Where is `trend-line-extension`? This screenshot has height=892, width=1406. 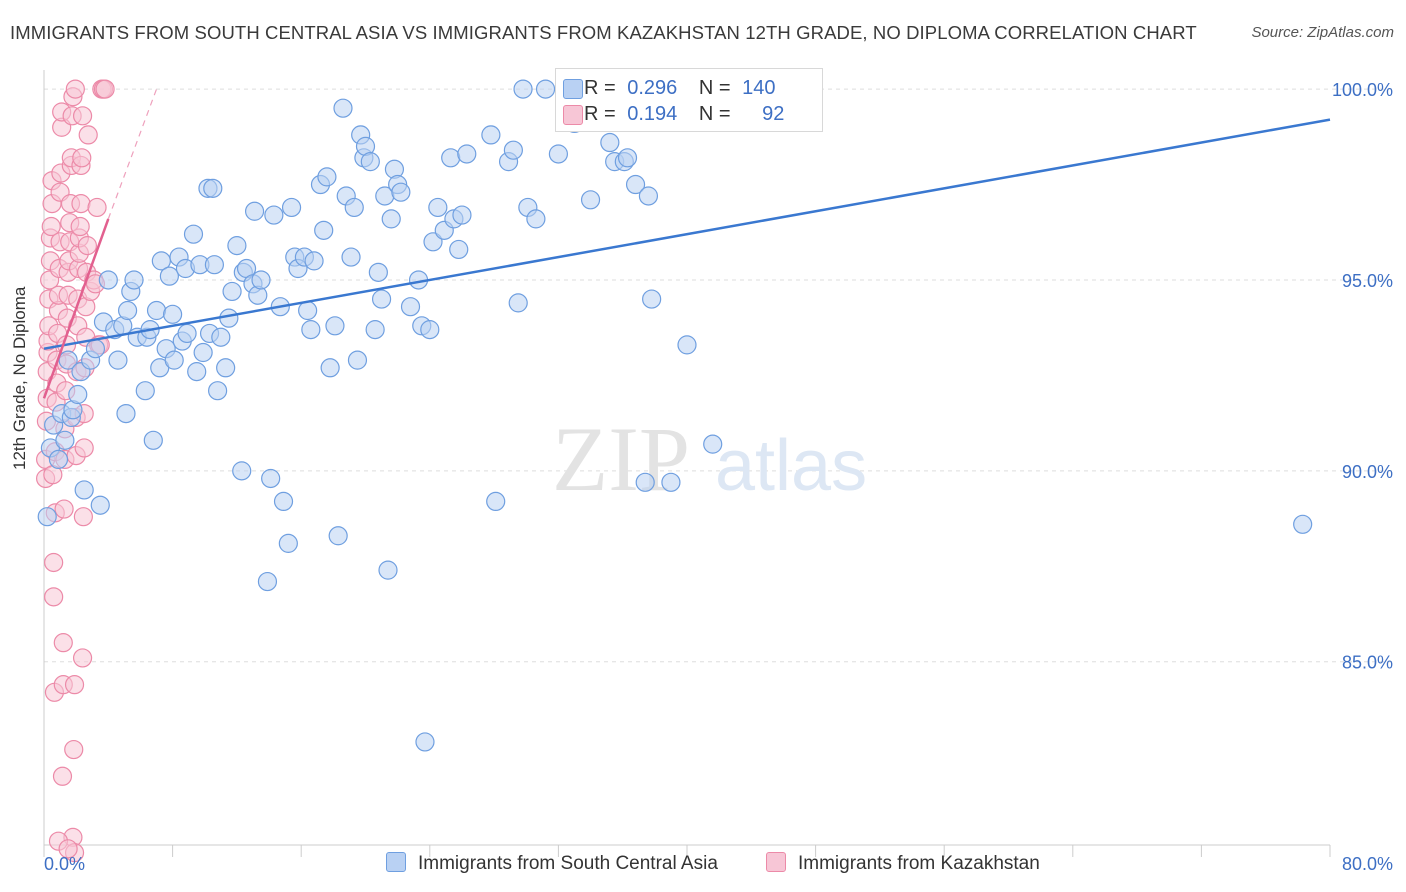 trend-line-extension is located at coordinates (132, 154).